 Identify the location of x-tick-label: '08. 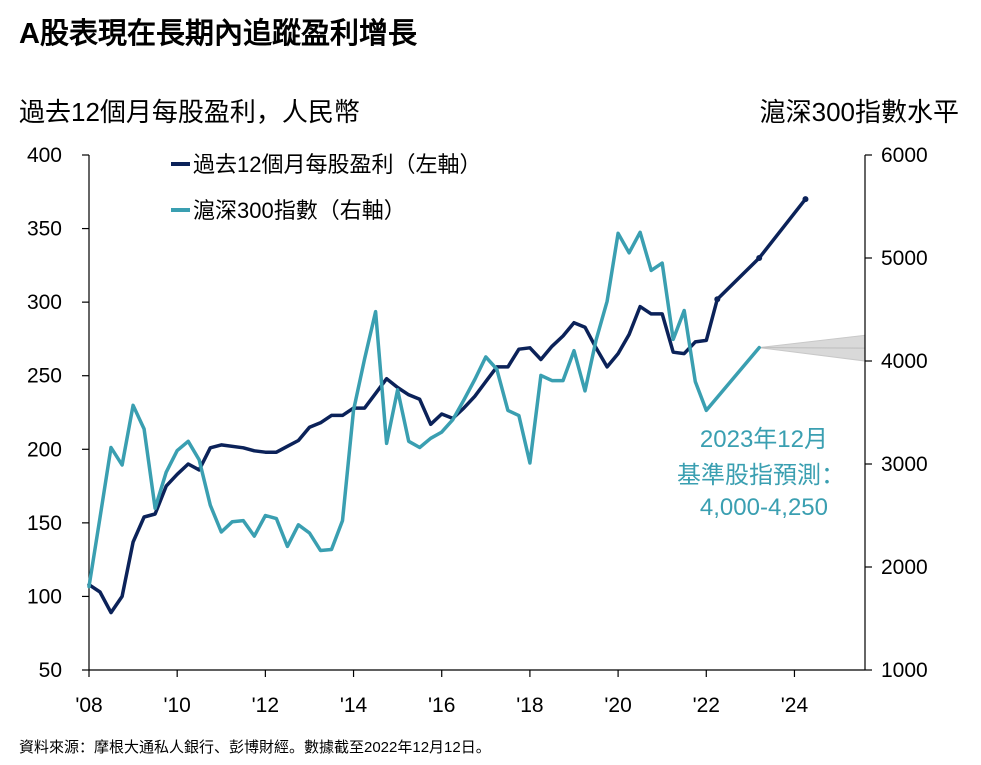
(88, 705).